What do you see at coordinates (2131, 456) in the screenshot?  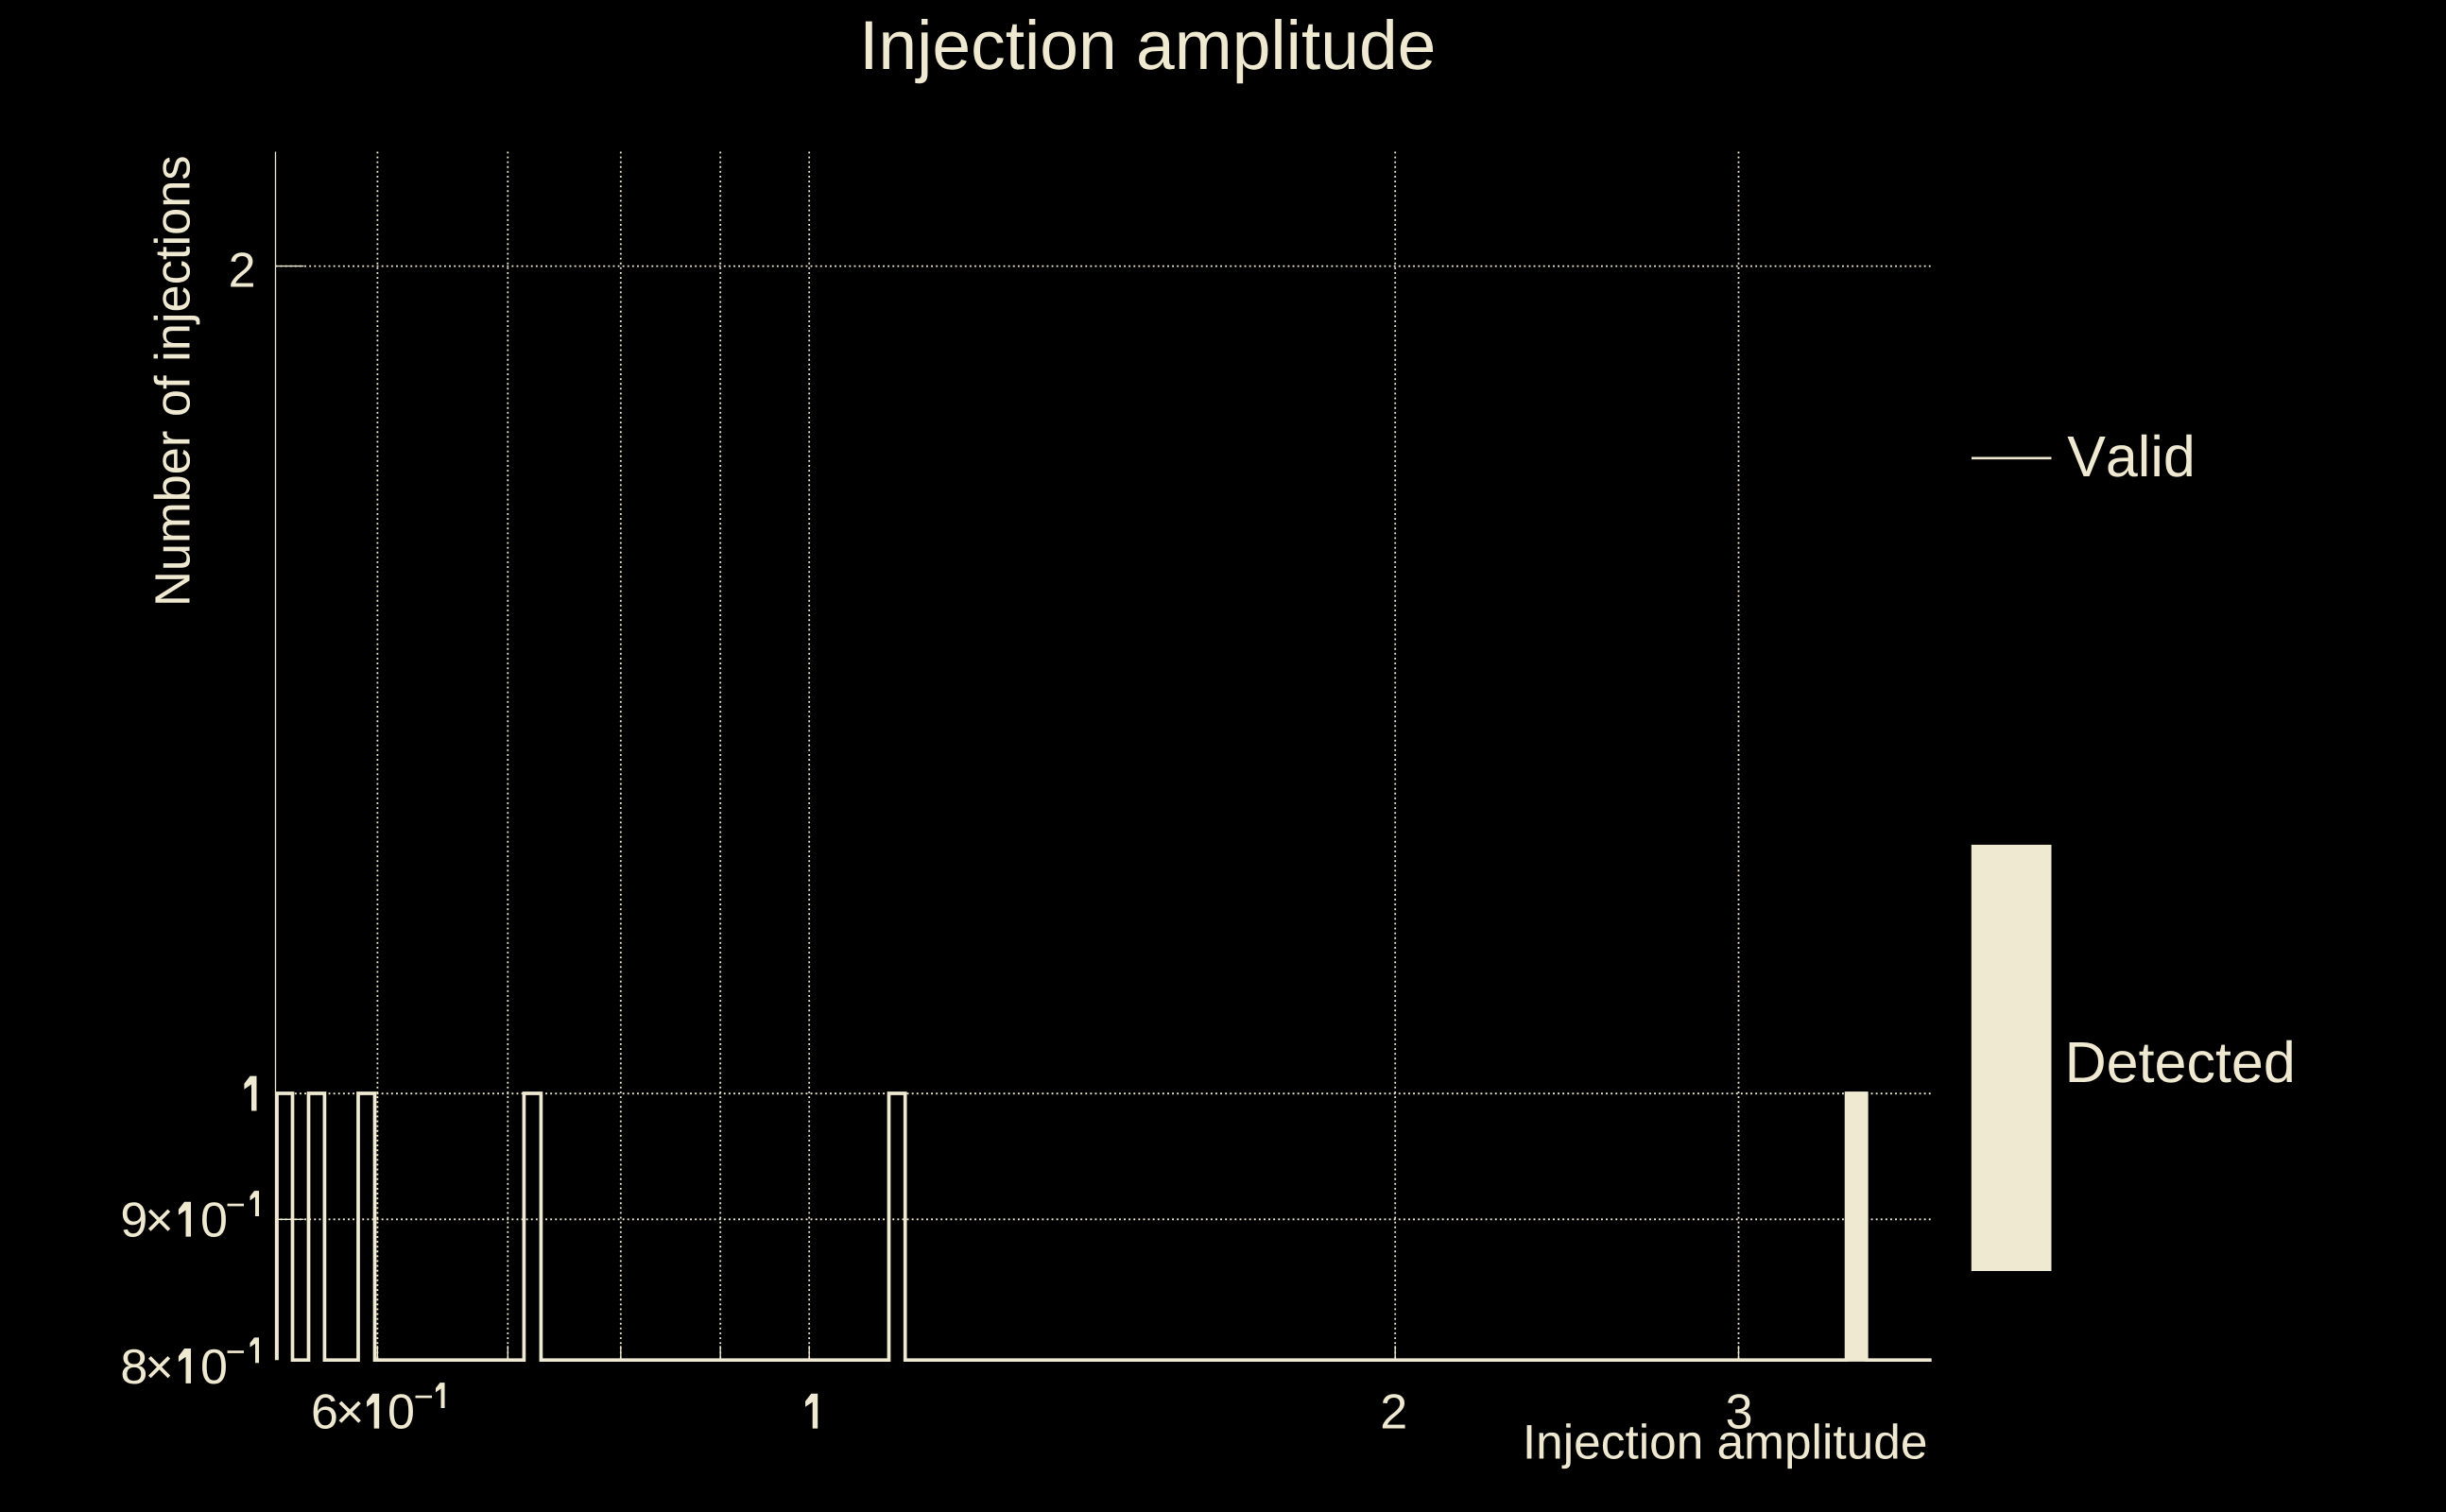 I see `svg-text: Valid` at bounding box center [2131, 456].